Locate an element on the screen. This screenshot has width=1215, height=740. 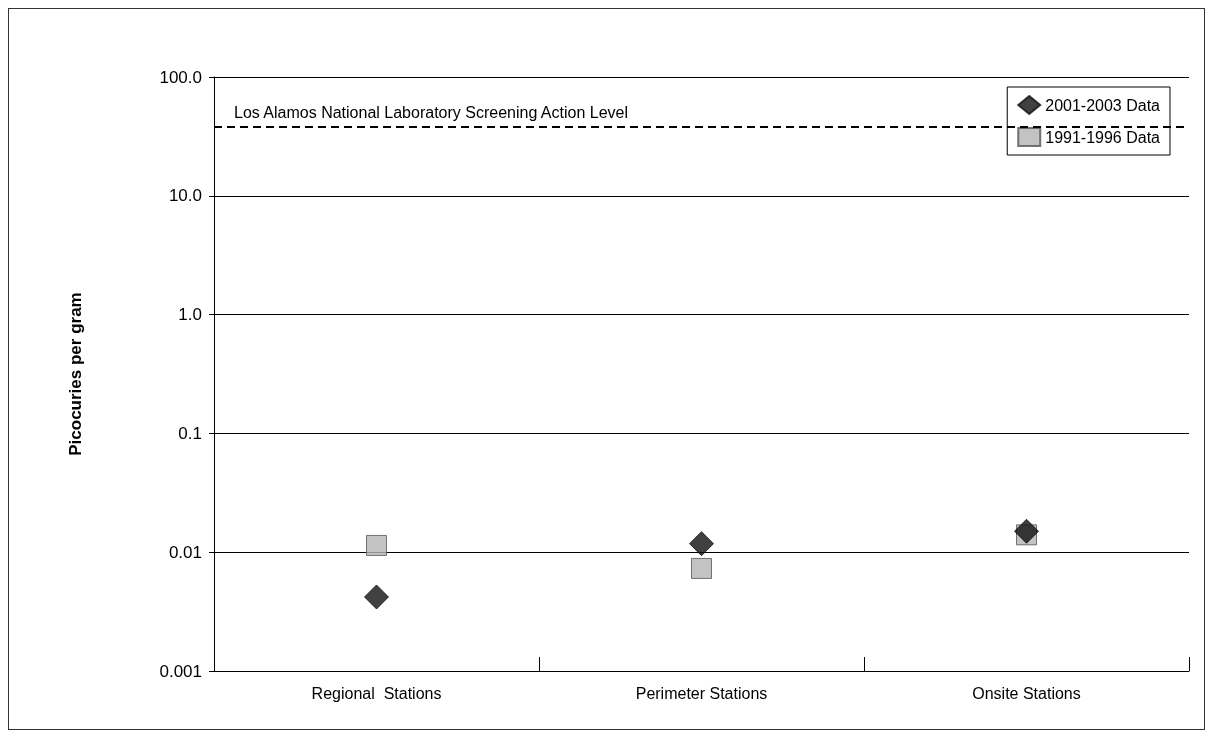
x-tick-label: Regional Stations is located at coordinates (376, 693).